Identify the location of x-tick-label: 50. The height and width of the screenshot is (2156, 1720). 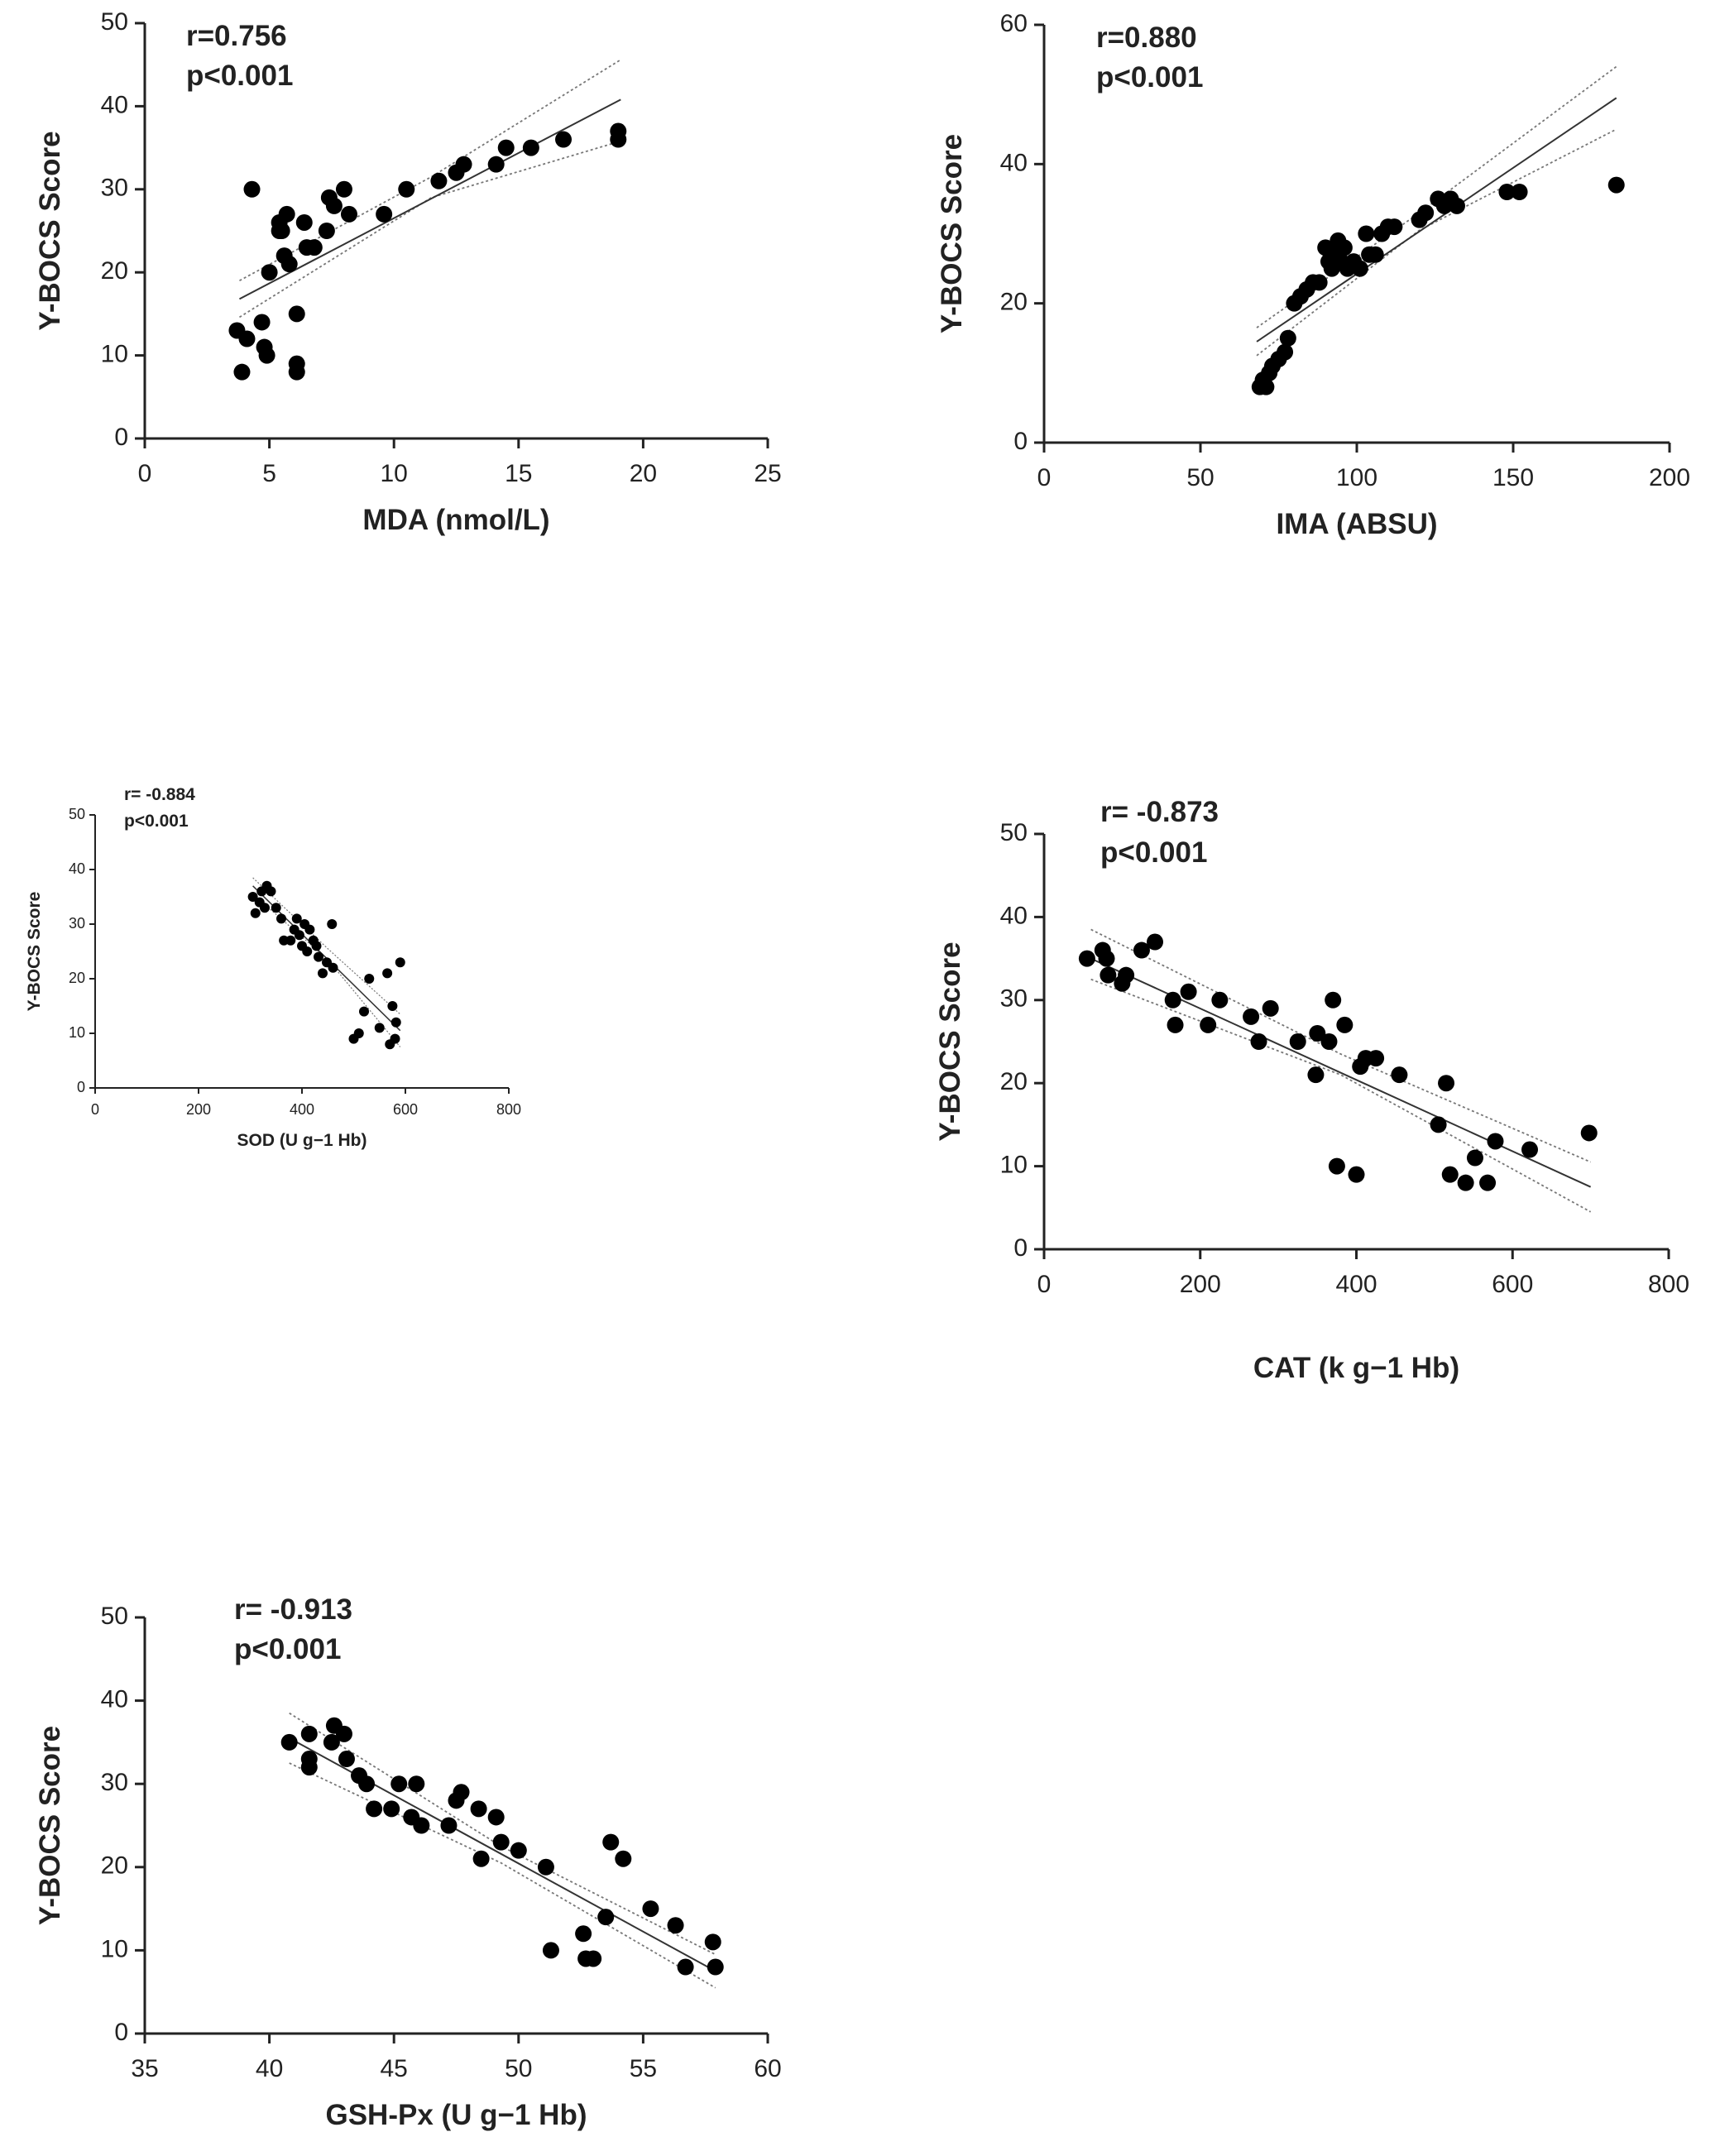
(518, 2068).